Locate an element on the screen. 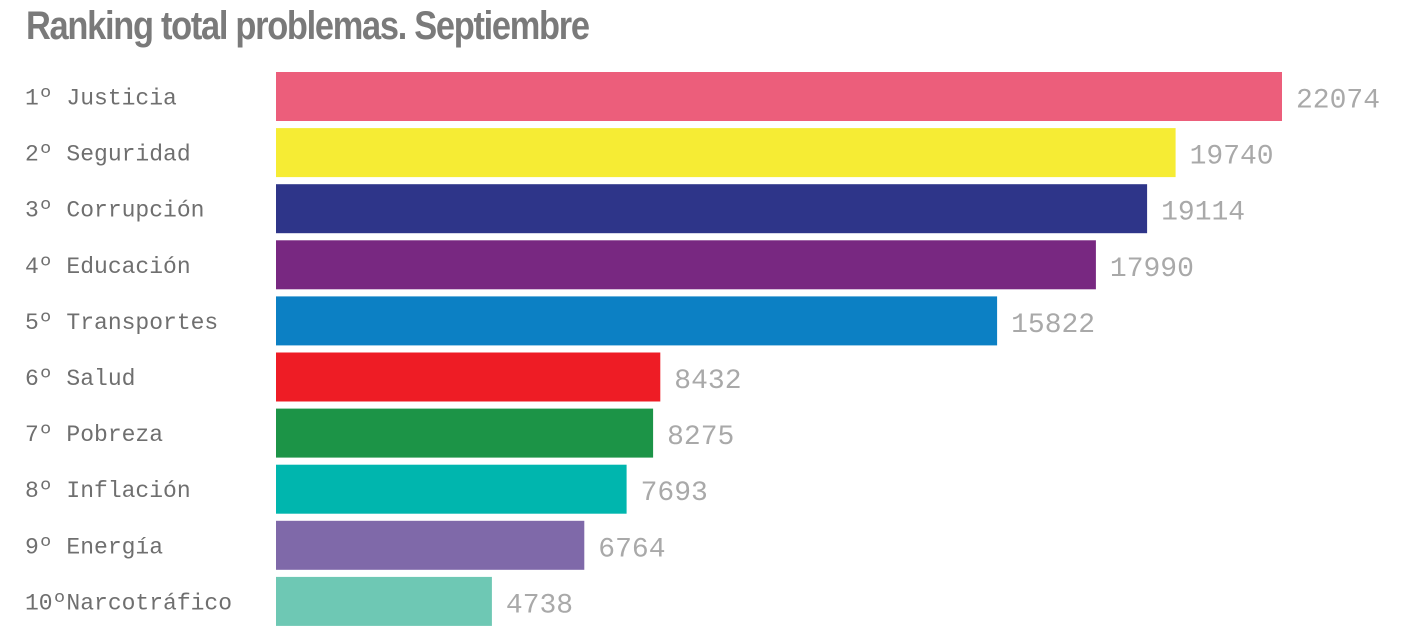 The height and width of the screenshot is (628, 1405). chart-title: Ranking total problemas. Septiembre is located at coordinates (308, 26).